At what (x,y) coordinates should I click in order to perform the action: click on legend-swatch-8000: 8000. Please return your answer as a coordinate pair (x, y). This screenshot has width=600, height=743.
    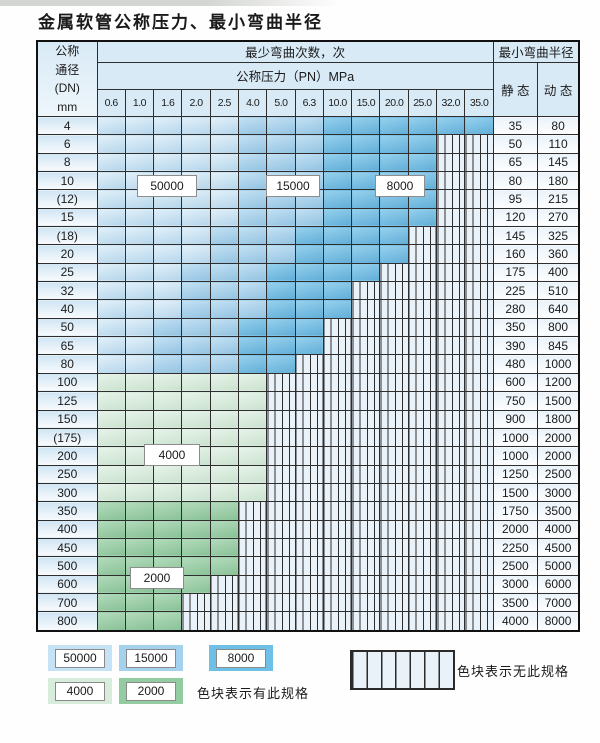
    Looking at the image, I should click on (241, 658).